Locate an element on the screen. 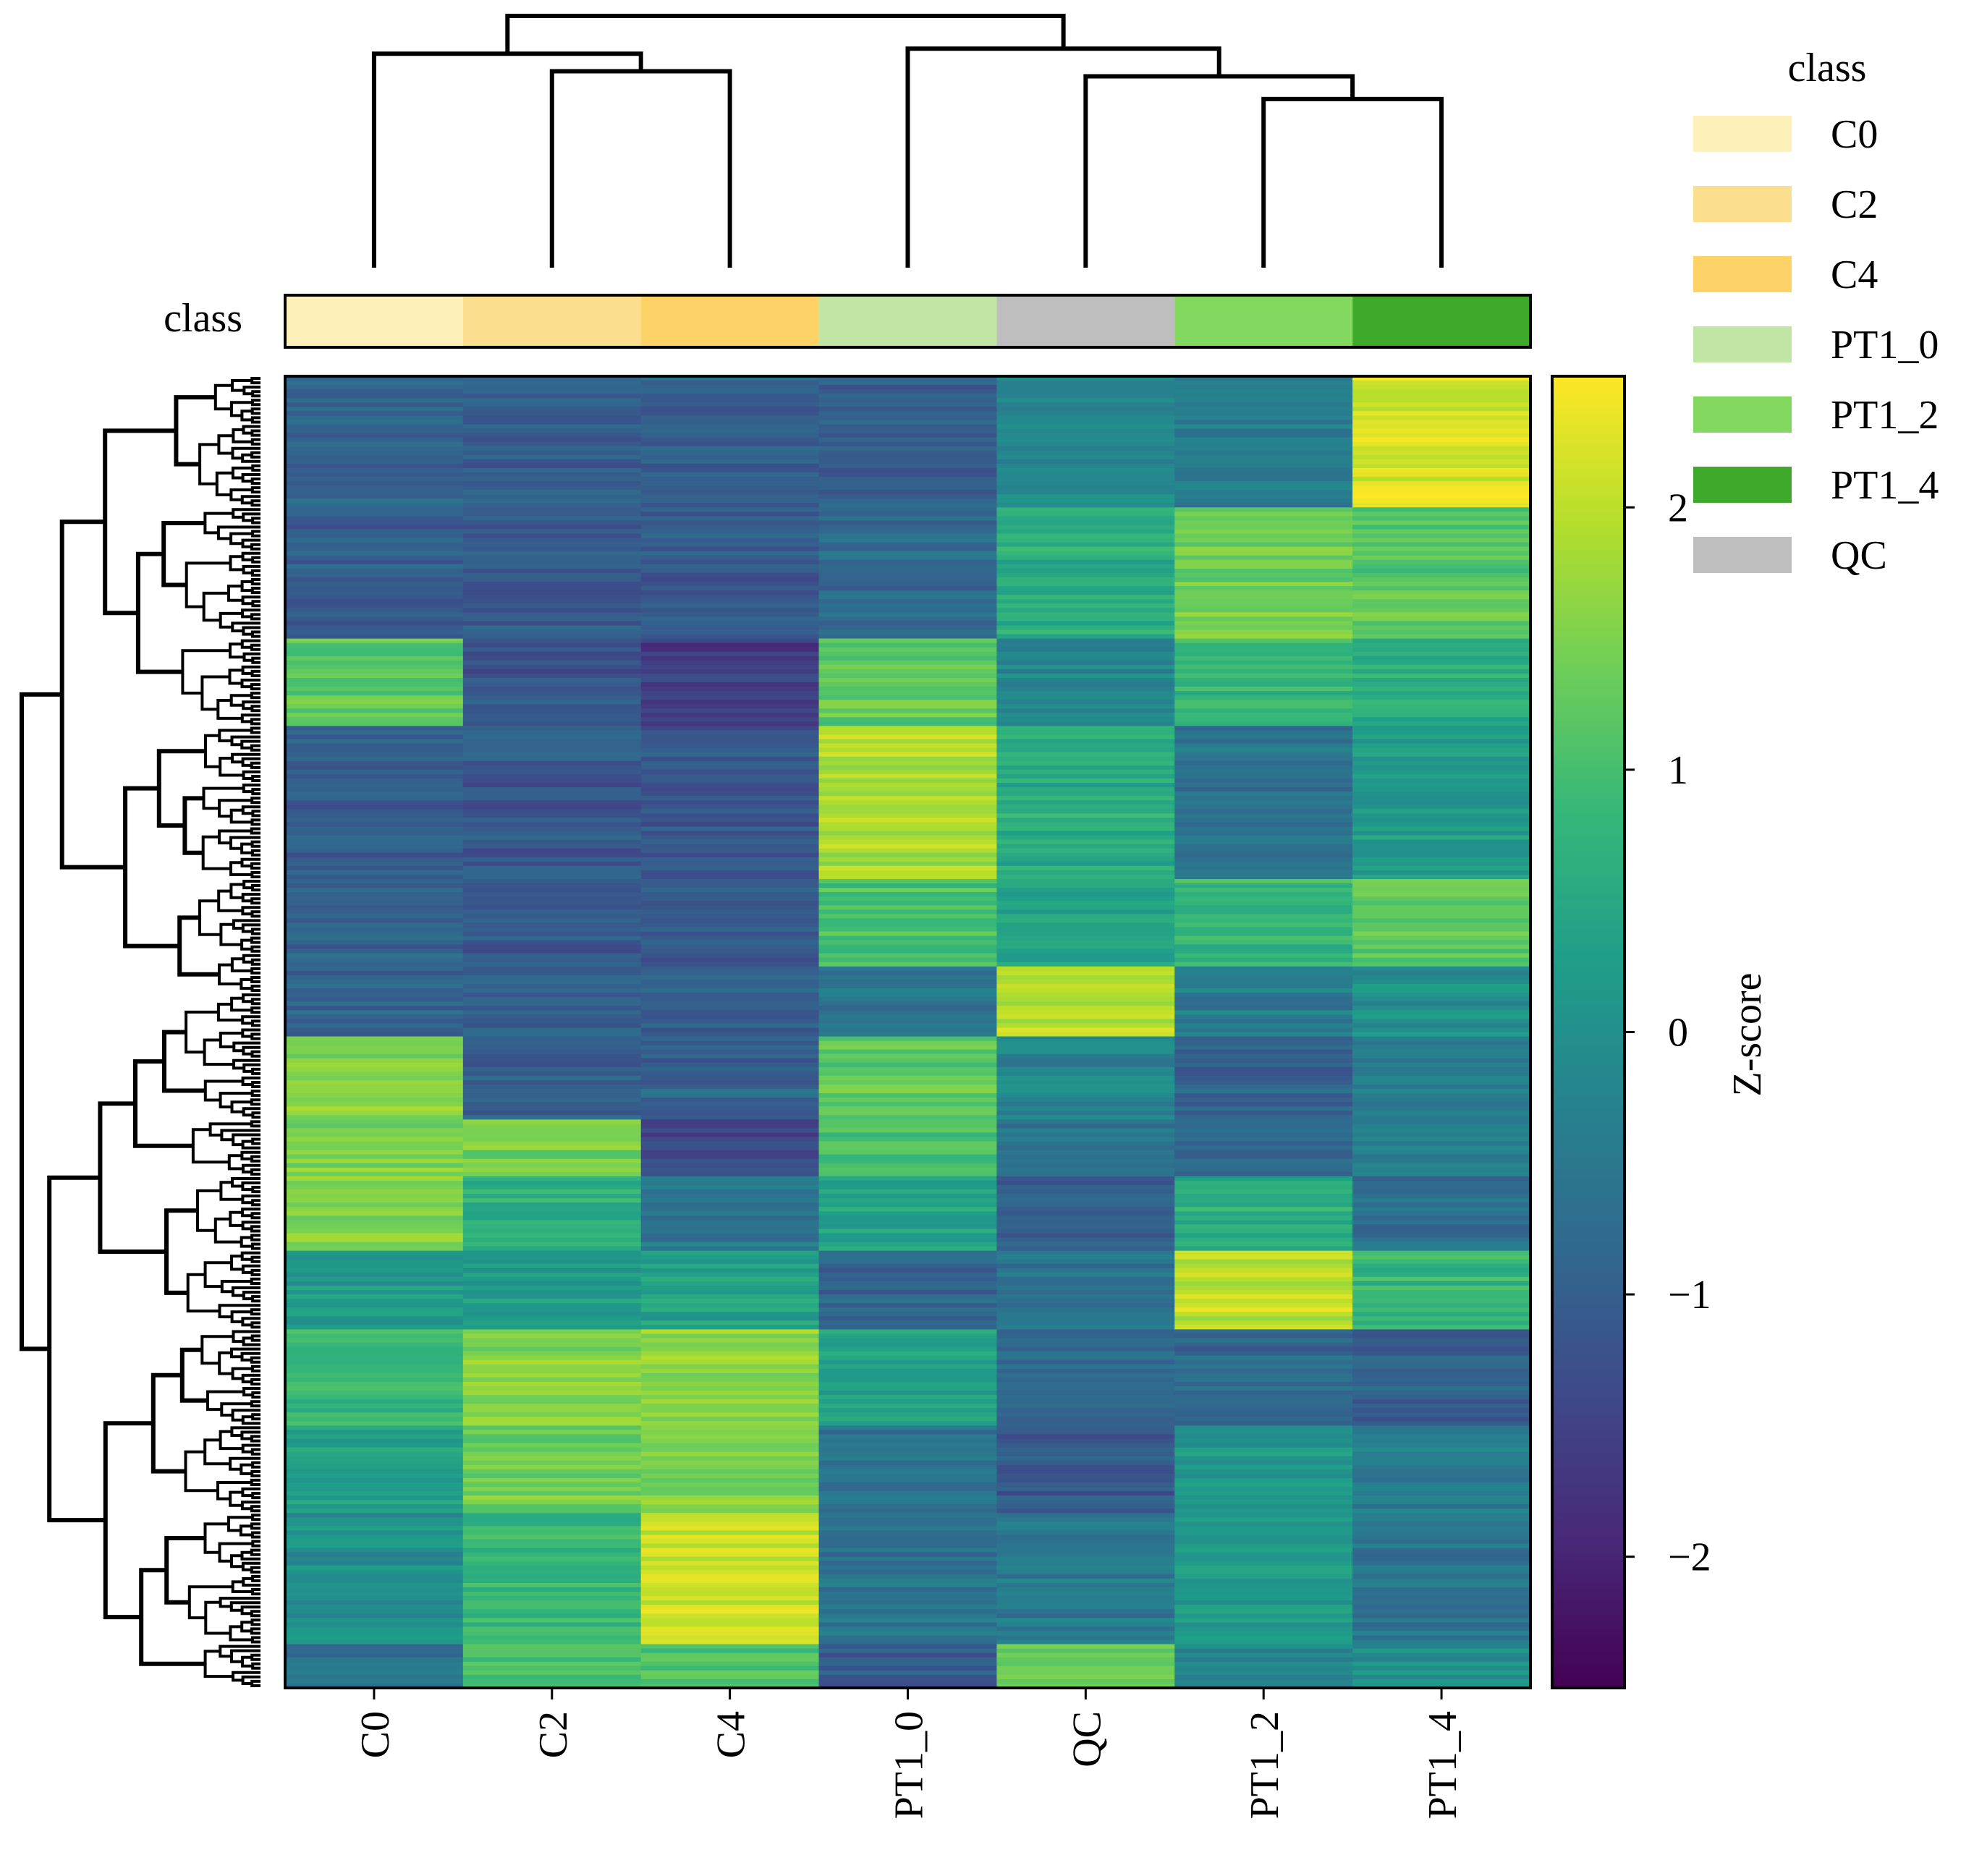  class-bar-segment is located at coordinates (729, 321).